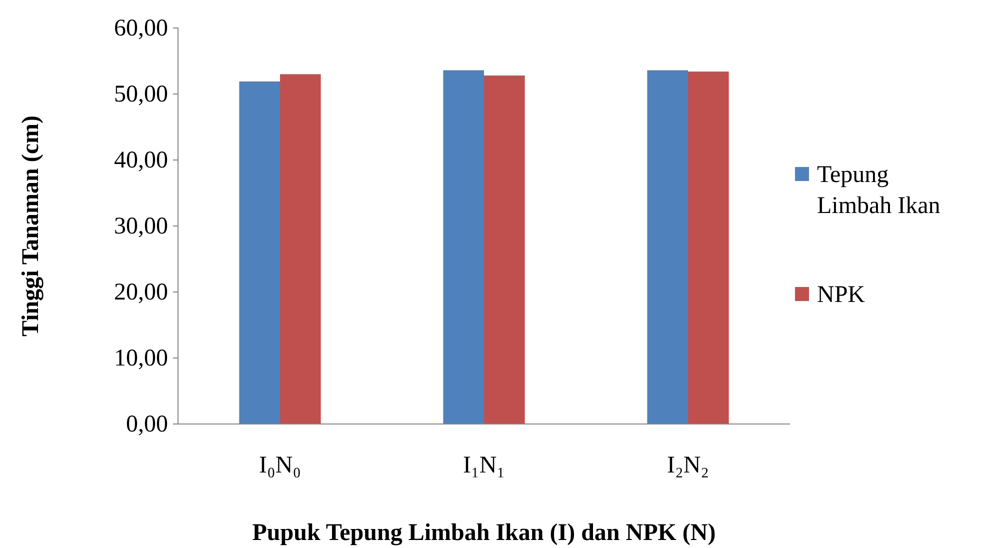 Image resolution: width=982 pixels, height=548 pixels. What do you see at coordinates (31, 226) in the screenshot?
I see `y-axis-title: Tinggi Tanaman (cm)` at bounding box center [31, 226].